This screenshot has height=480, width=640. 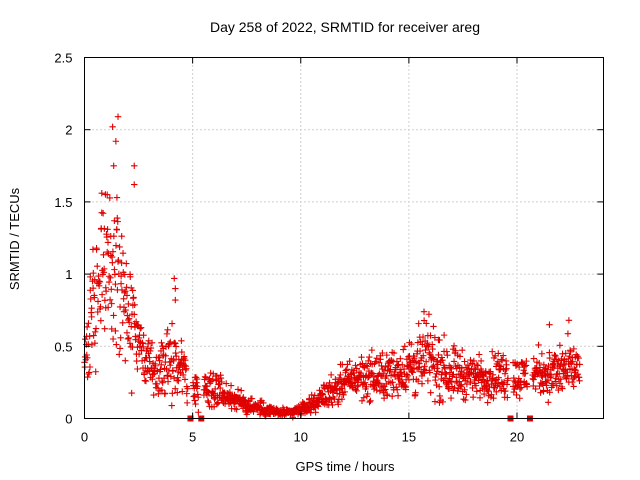 I want to click on x-tick-label: 10, so click(x=301, y=437).